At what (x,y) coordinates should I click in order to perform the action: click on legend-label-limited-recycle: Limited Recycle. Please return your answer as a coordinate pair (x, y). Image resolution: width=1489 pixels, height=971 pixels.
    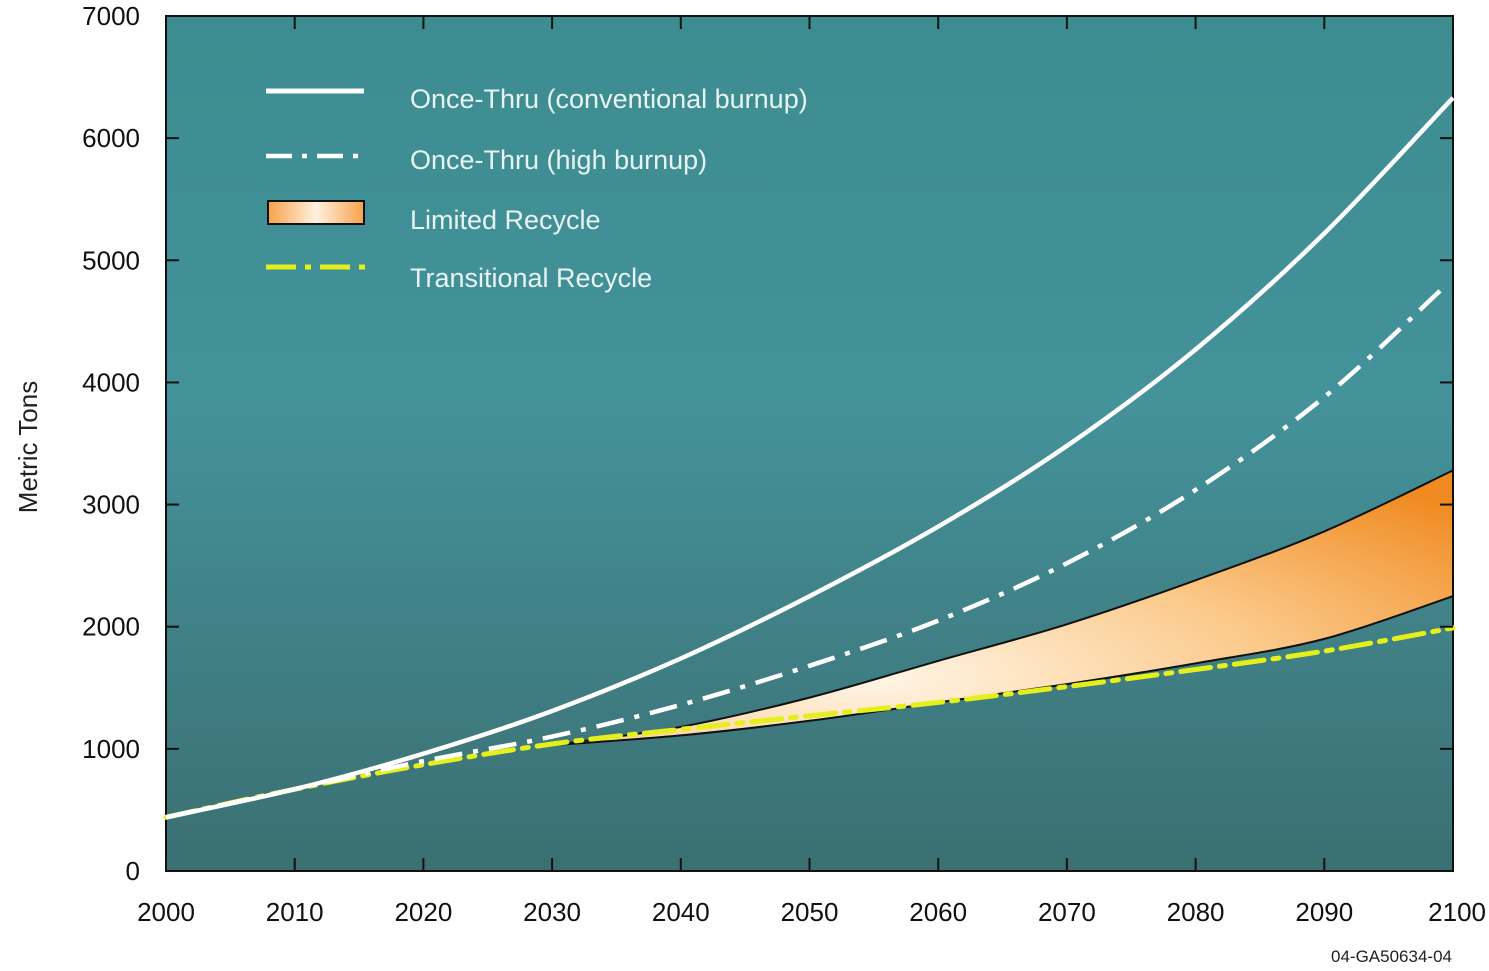
    Looking at the image, I should click on (505, 220).